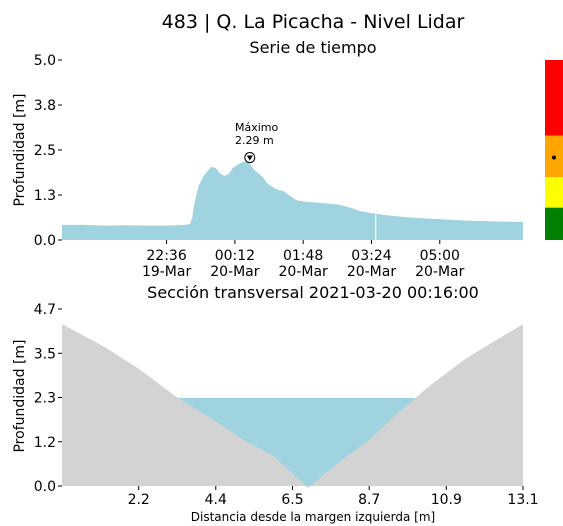 The width and height of the screenshot is (563, 526). I want to click on x-tick-label: 8.7, so click(369, 500).